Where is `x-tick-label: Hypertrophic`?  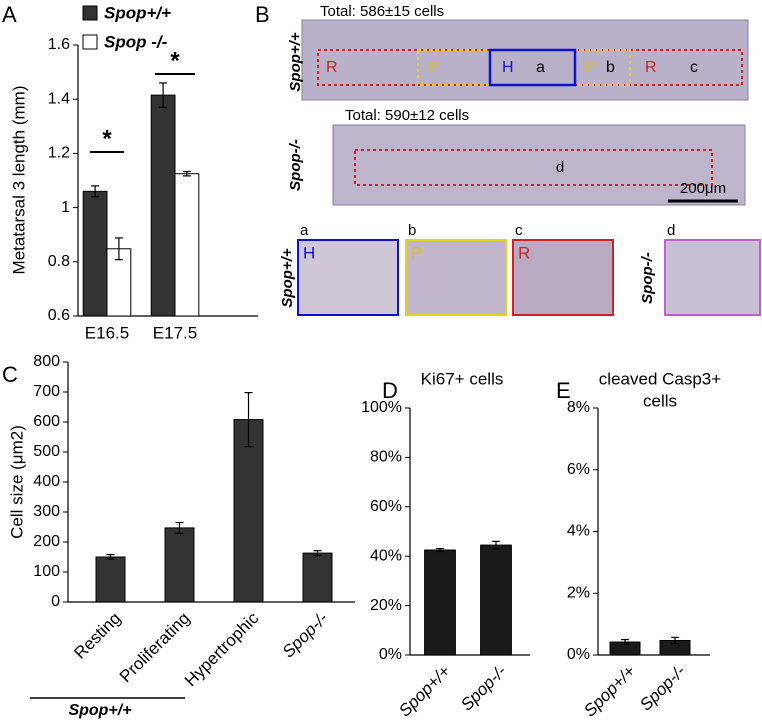
x-tick-label: Hypertrophic is located at coordinates (222, 649).